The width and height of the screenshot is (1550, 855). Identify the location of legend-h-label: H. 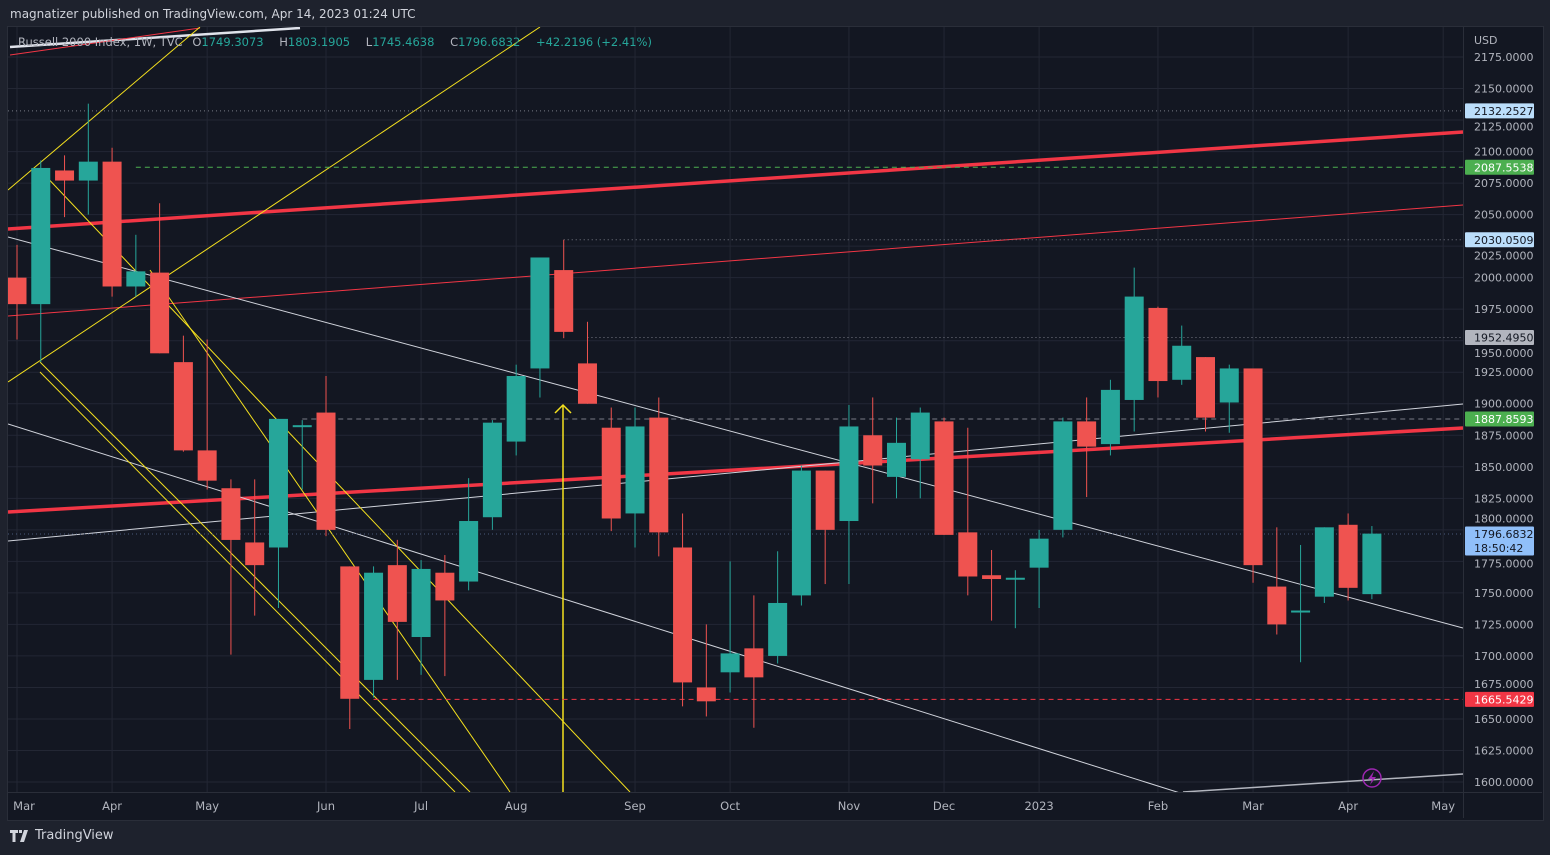
(283, 42).